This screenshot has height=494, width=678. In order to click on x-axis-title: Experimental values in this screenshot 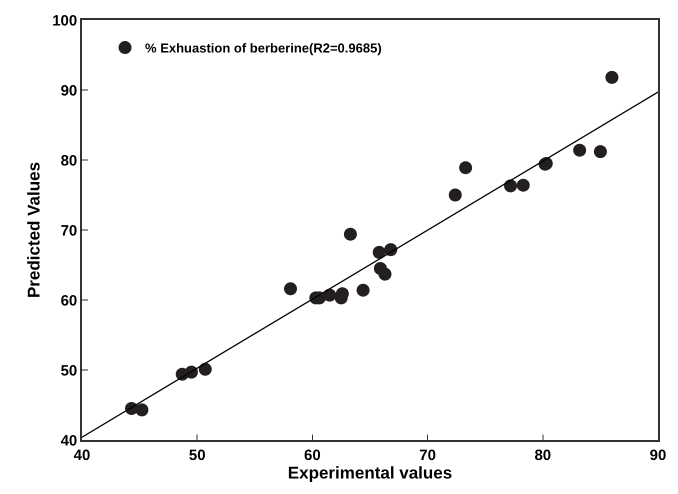, I will do `click(370, 473)`.